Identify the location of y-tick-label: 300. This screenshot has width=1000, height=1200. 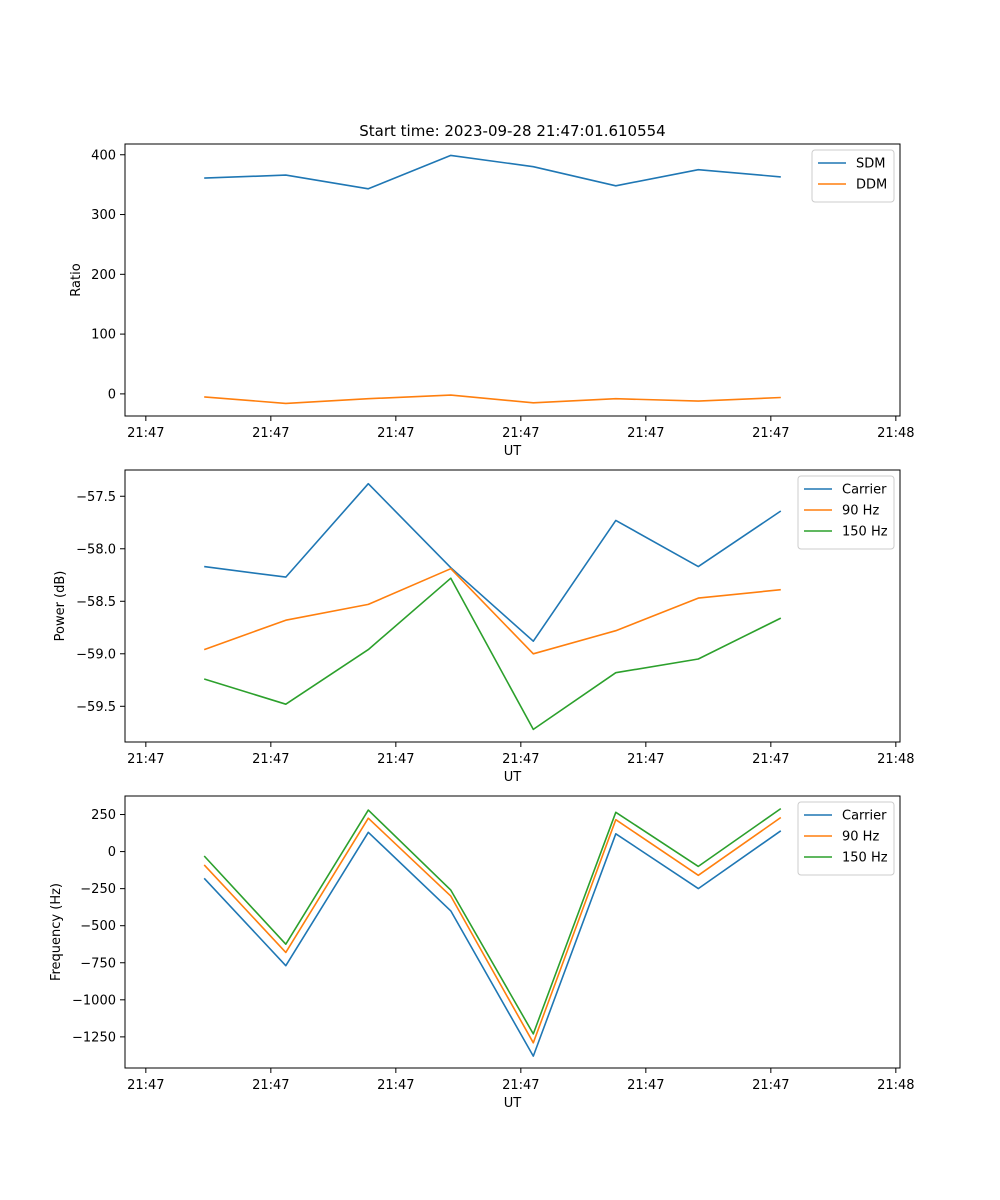
(103, 215).